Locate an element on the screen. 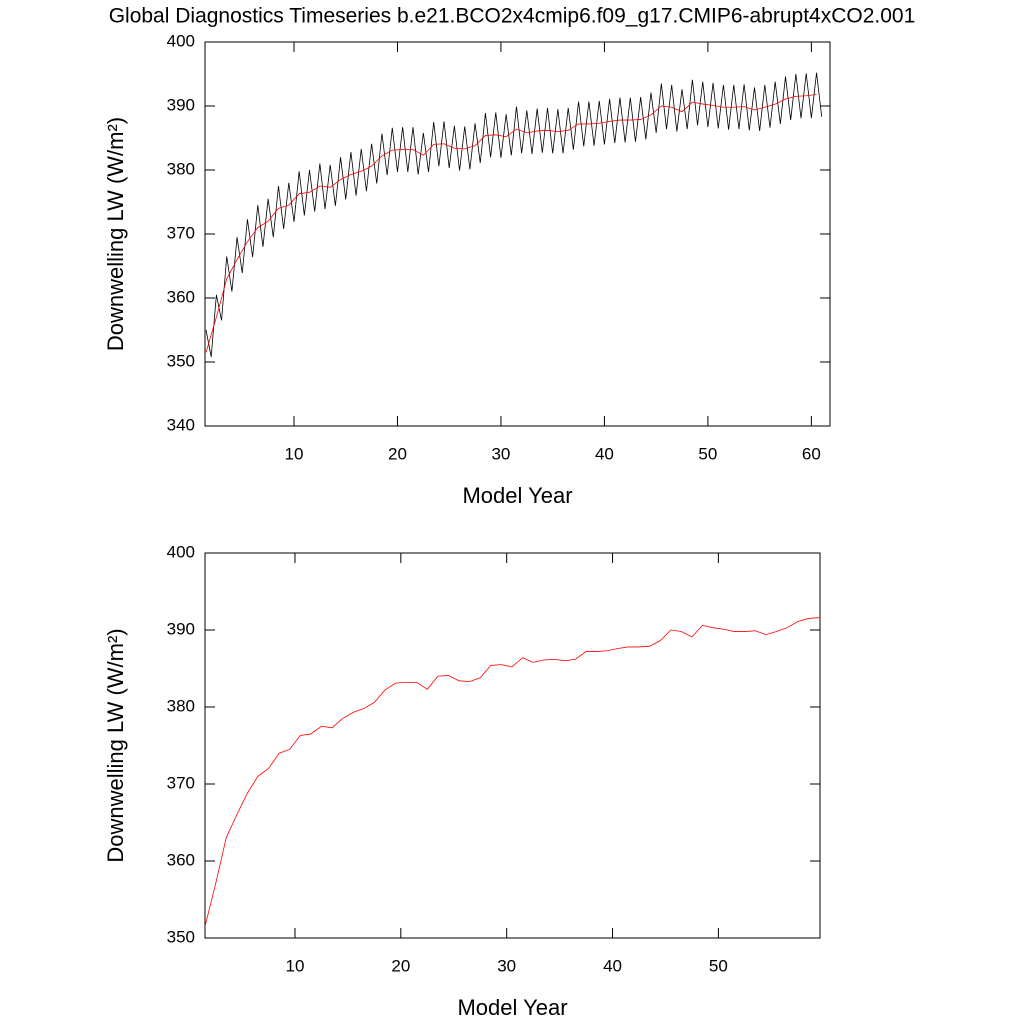 The width and height of the screenshot is (1024, 1024). x-tick-label: 60 is located at coordinates (811, 453).